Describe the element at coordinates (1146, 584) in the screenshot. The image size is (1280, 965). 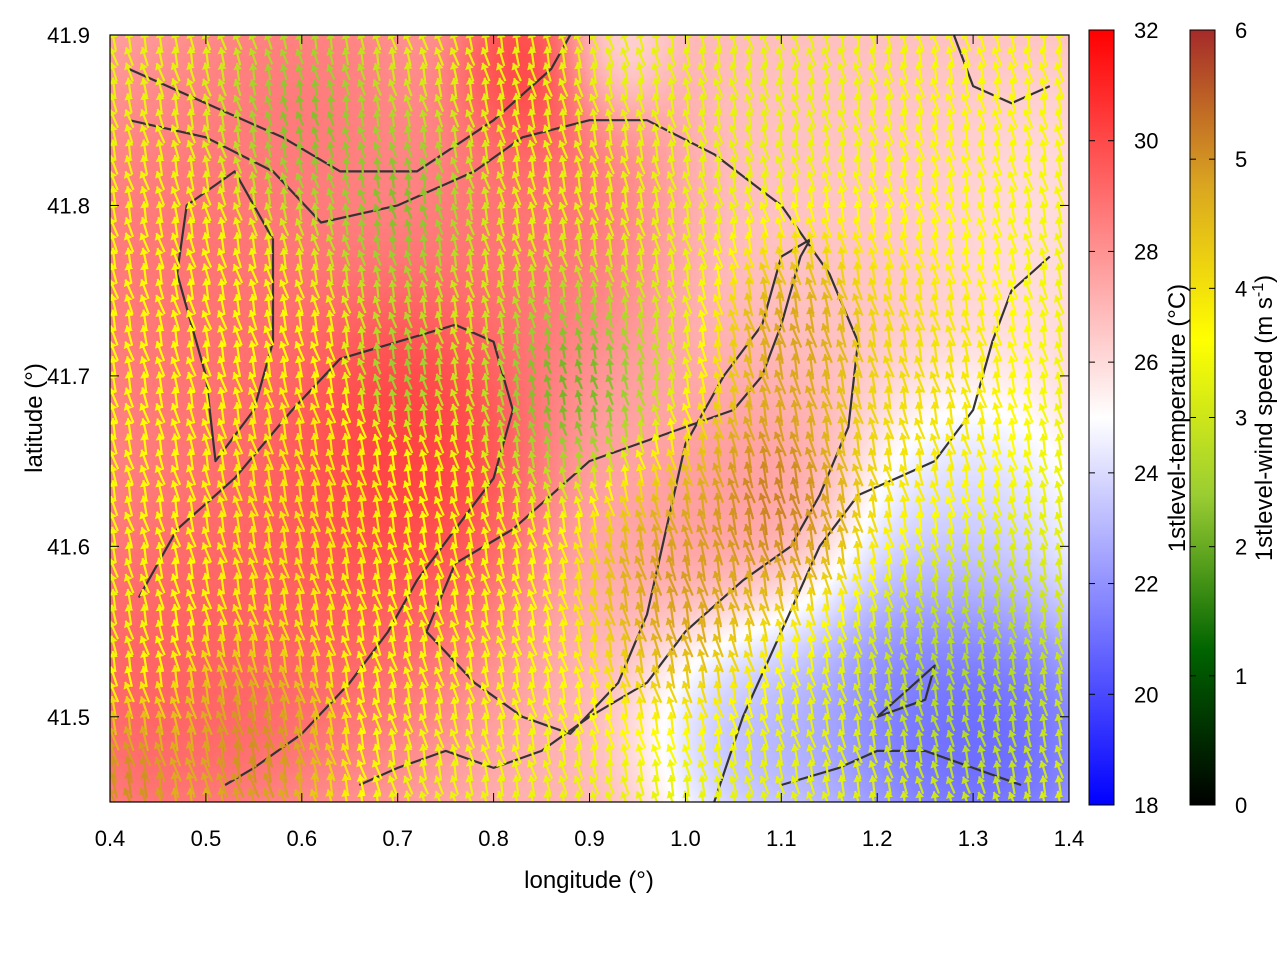
I see `temperature-colorbar-tick-label: 22` at that location.